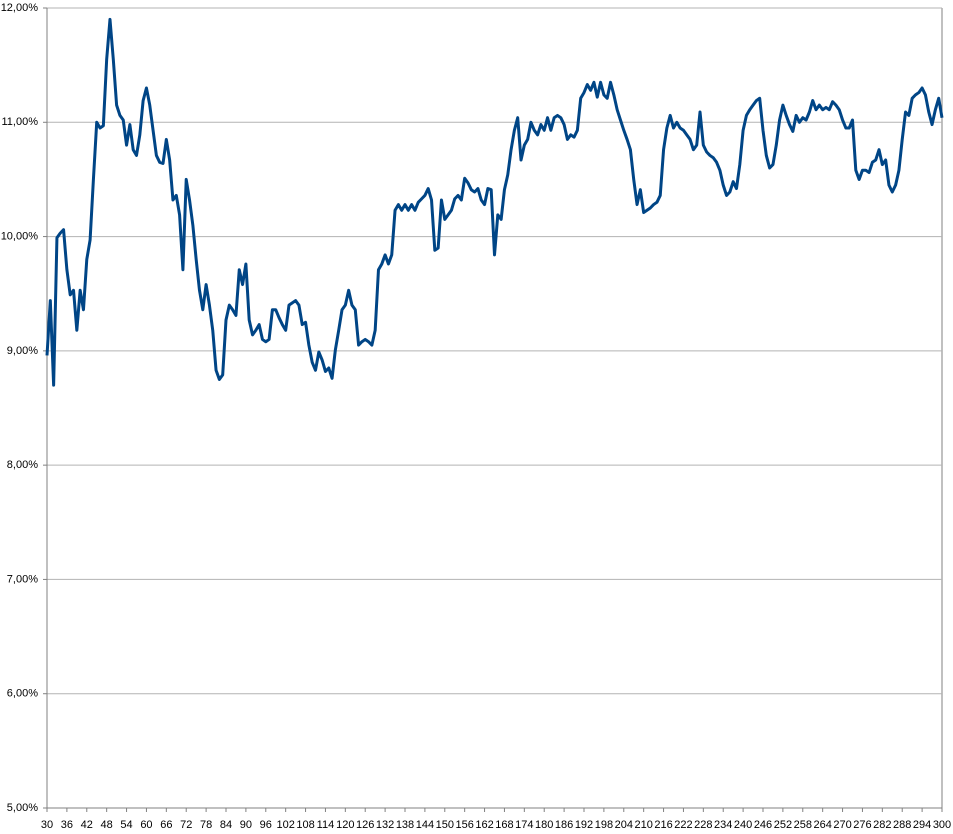 The height and width of the screenshot is (834, 953). I want to click on x-tick-label: 138, so click(405, 825).